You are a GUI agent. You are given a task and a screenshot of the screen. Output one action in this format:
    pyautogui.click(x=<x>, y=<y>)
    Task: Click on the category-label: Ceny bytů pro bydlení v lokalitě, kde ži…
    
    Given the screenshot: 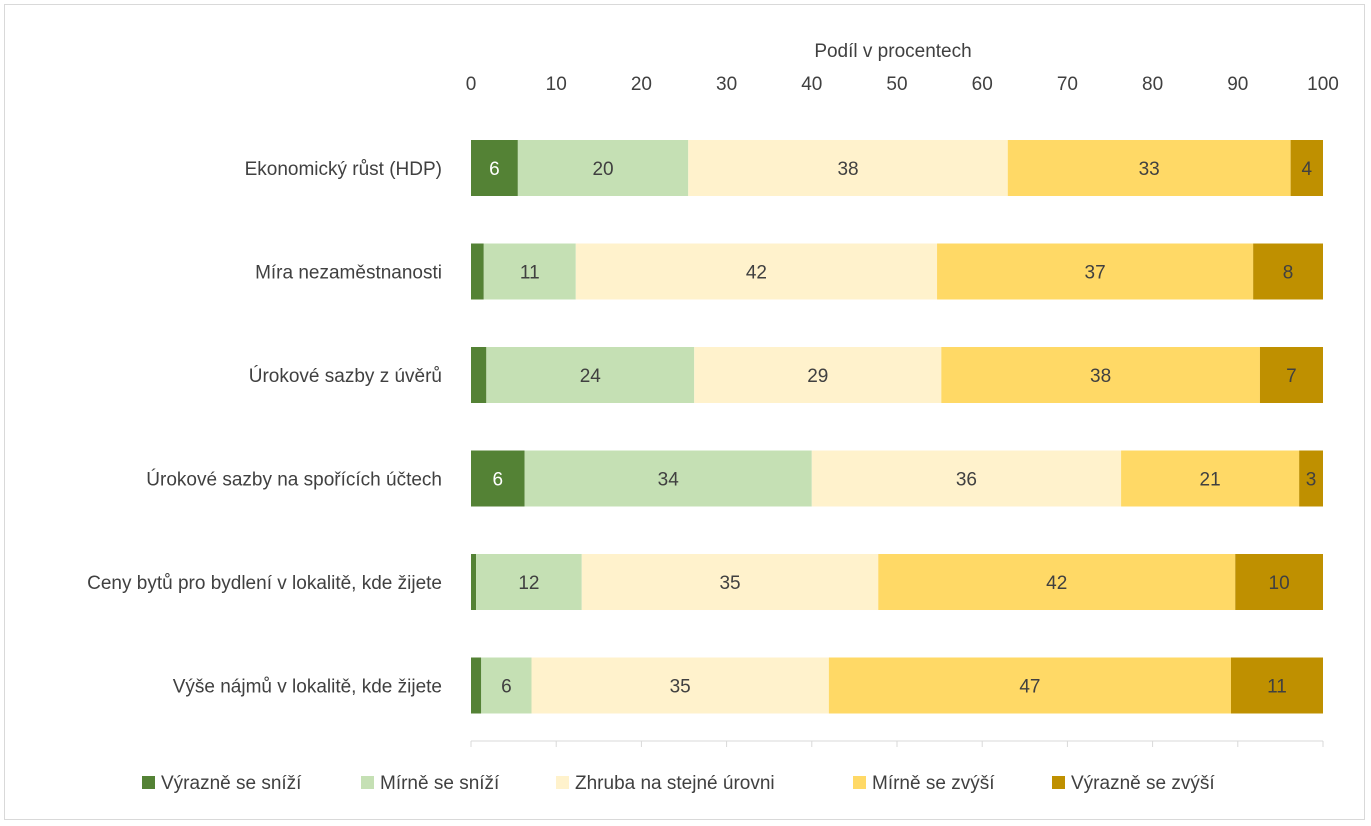 What is the action you would take?
    pyautogui.click(x=264, y=583)
    